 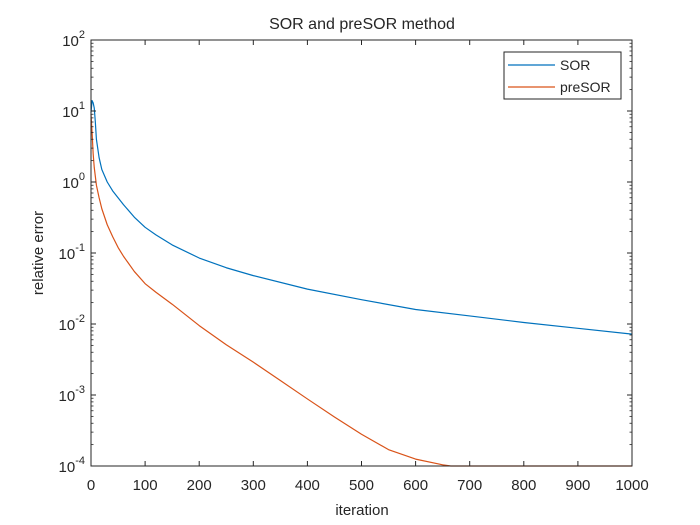 I want to click on x-tick-label: 300, so click(x=253, y=485).